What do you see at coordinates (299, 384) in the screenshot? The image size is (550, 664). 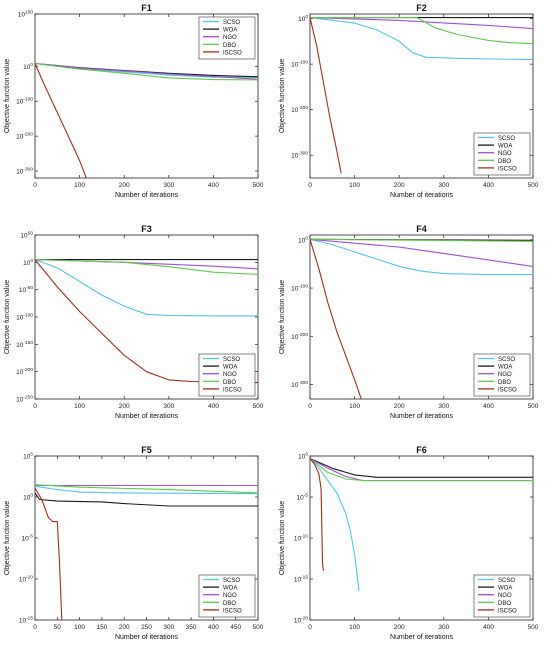 I see `y-tick-label: 10-300` at bounding box center [299, 384].